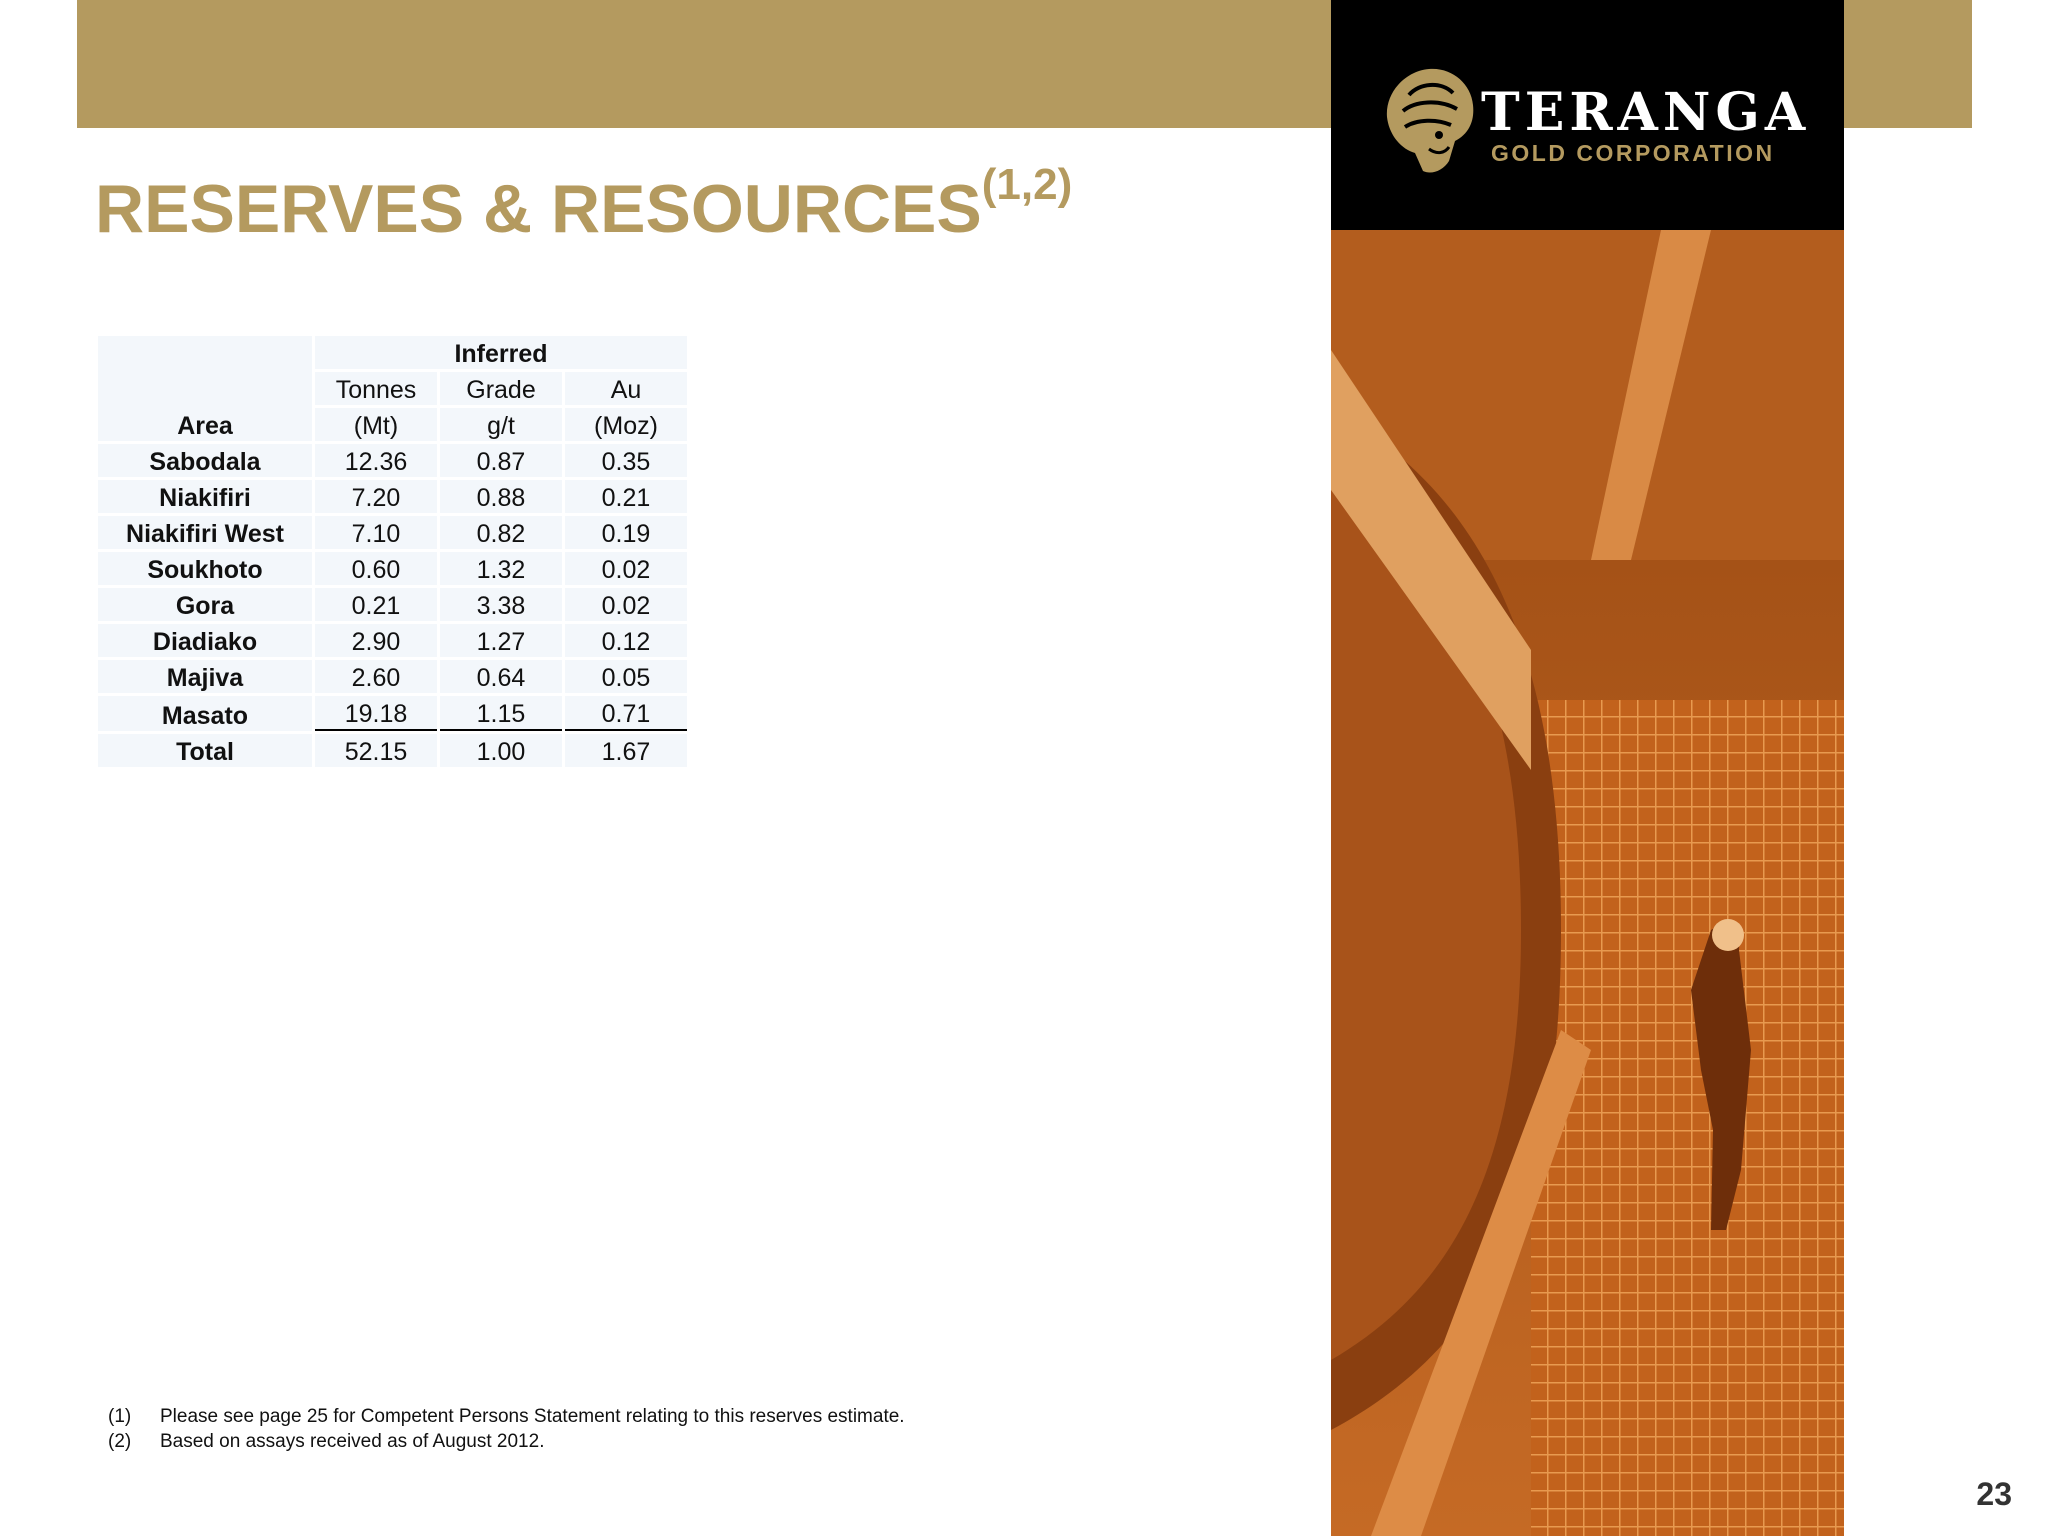 The width and height of the screenshot is (2048, 1536). I want to click on brand-name: TERANGA, so click(1646, 112).